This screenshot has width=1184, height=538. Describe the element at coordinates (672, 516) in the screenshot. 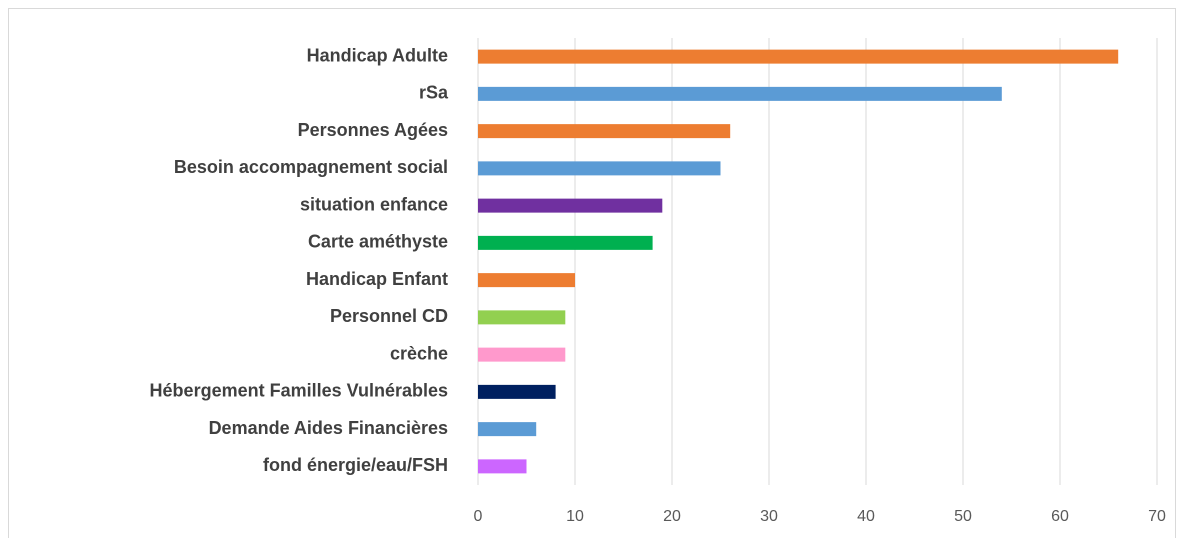

I see `x-tick-label: 20` at that location.